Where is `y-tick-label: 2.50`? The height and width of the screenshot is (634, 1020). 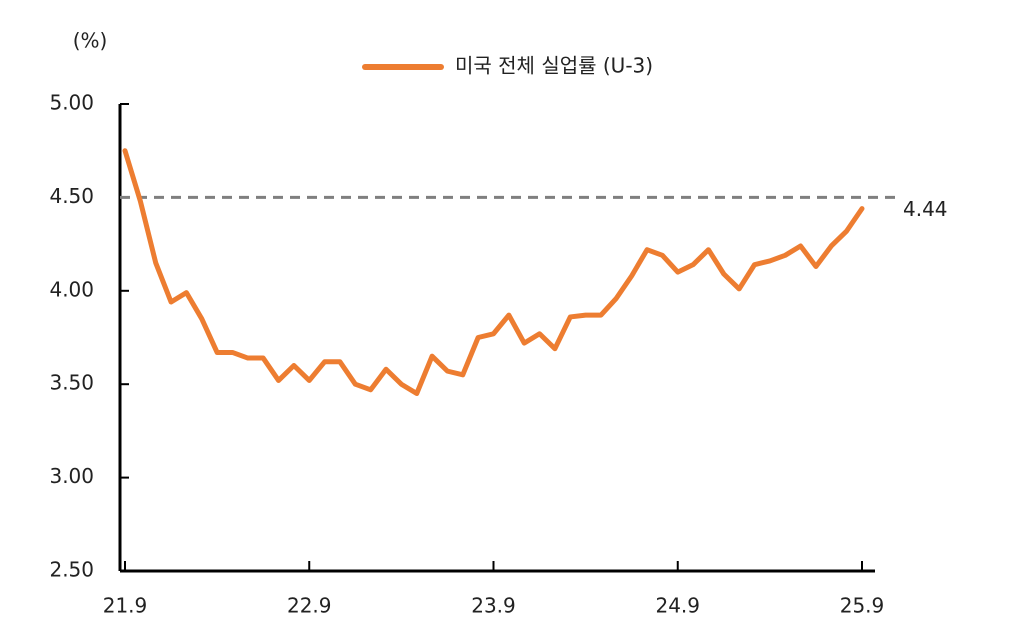 y-tick-label: 2.50 is located at coordinates (71, 570).